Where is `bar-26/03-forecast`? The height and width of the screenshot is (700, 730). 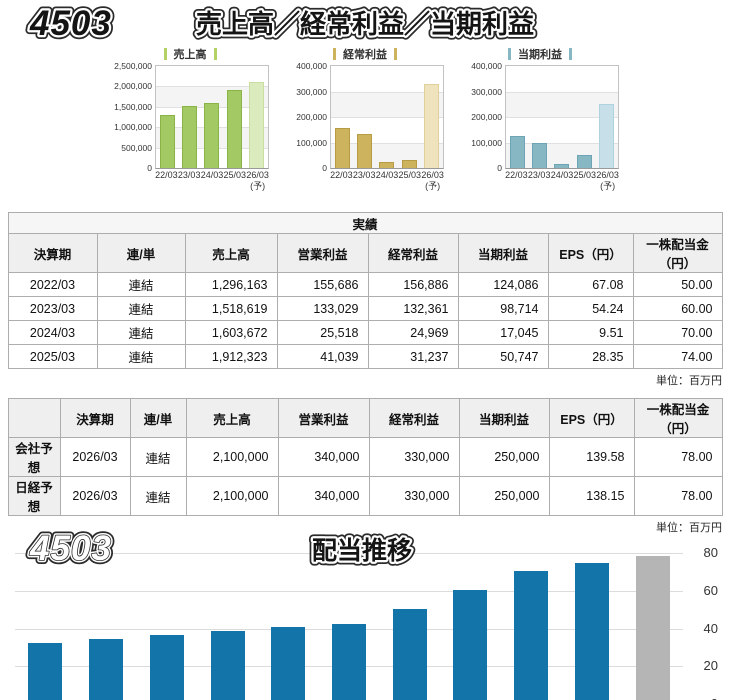
bar-26/03-forecast is located at coordinates (607, 136).